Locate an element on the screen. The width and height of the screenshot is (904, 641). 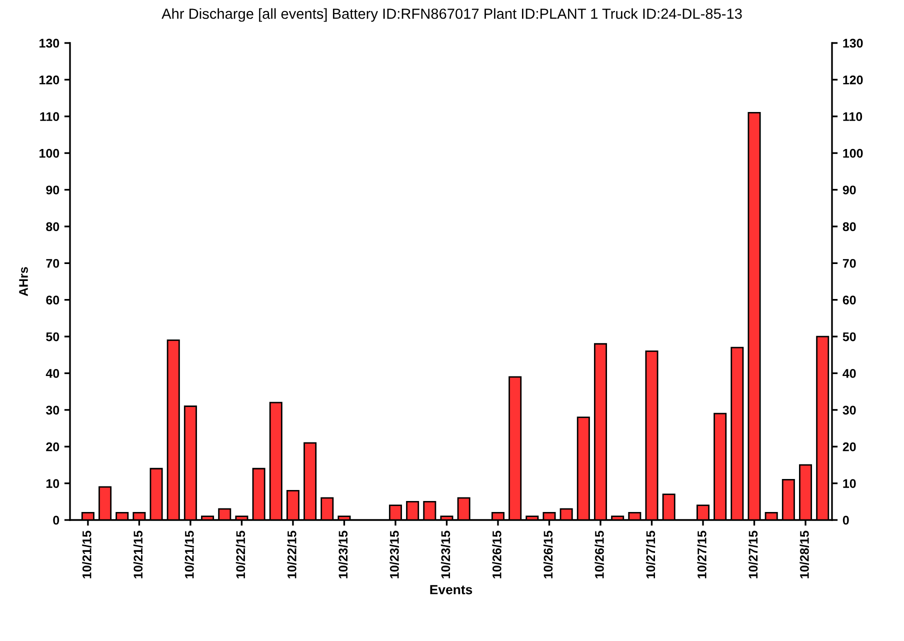
x-axis-title: Events is located at coordinates (451, 589).